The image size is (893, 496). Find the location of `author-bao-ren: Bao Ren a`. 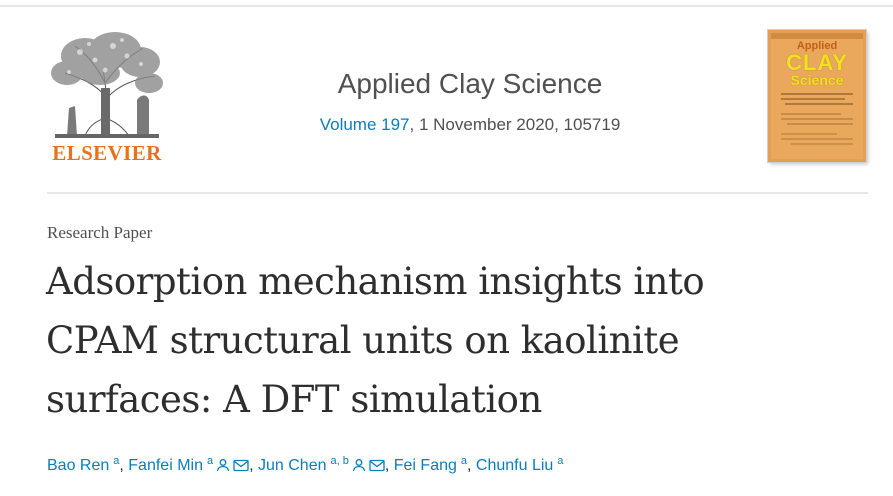

author-bao-ren: Bao Ren a is located at coordinates (83, 464).